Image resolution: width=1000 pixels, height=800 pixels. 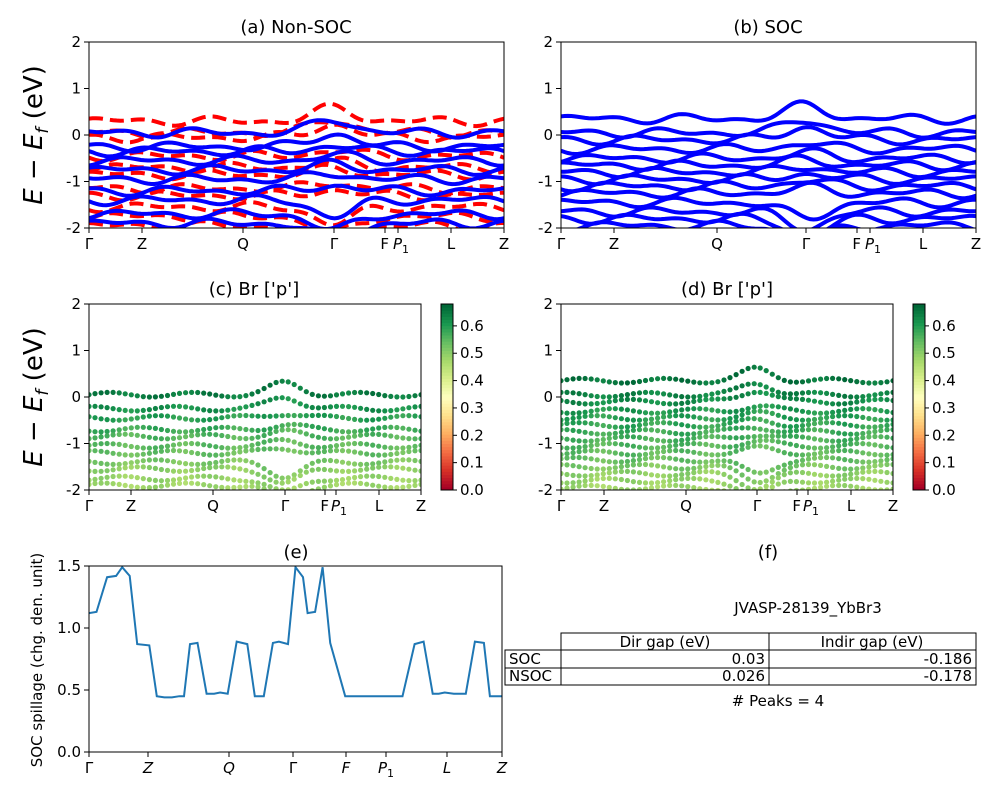 What do you see at coordinates (768, 190) in the screenshot?
I see `soc-band-line` at bounding box center [768, 190].